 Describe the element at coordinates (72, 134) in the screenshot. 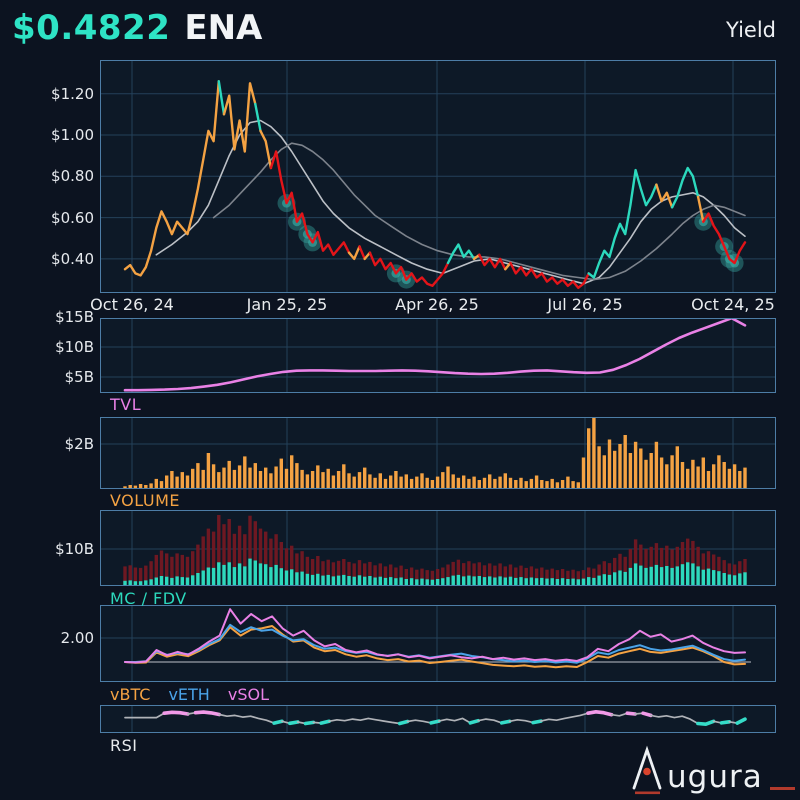

I see `y-axis-tick: $1.00` at that location.